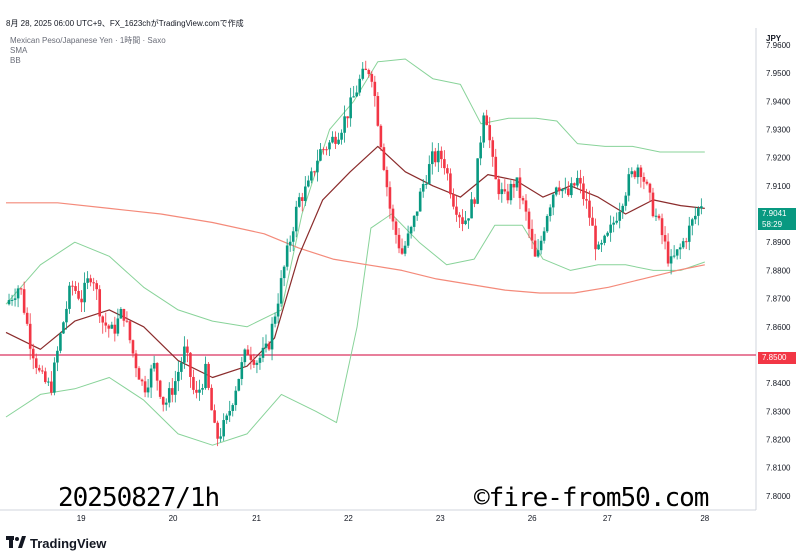 This screenshot has height=560, width=800. Describe the element at coordinates (778, 383) in the screenshot. I see `price-tick-label: 7.8400` at that location.